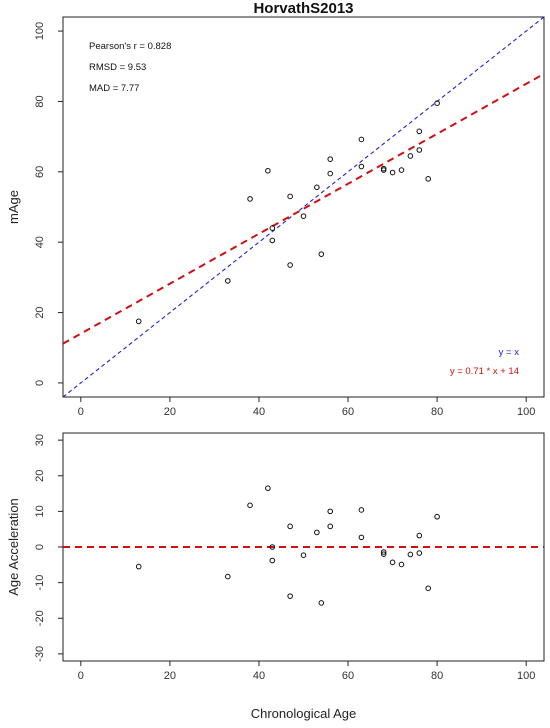 The height and width of the screenshot is (728, 550). What do you see at coordinates (13, 547) in the screenshot?
I see `y-axis-title: Age Acceleration` at bounding box center [13, 547].